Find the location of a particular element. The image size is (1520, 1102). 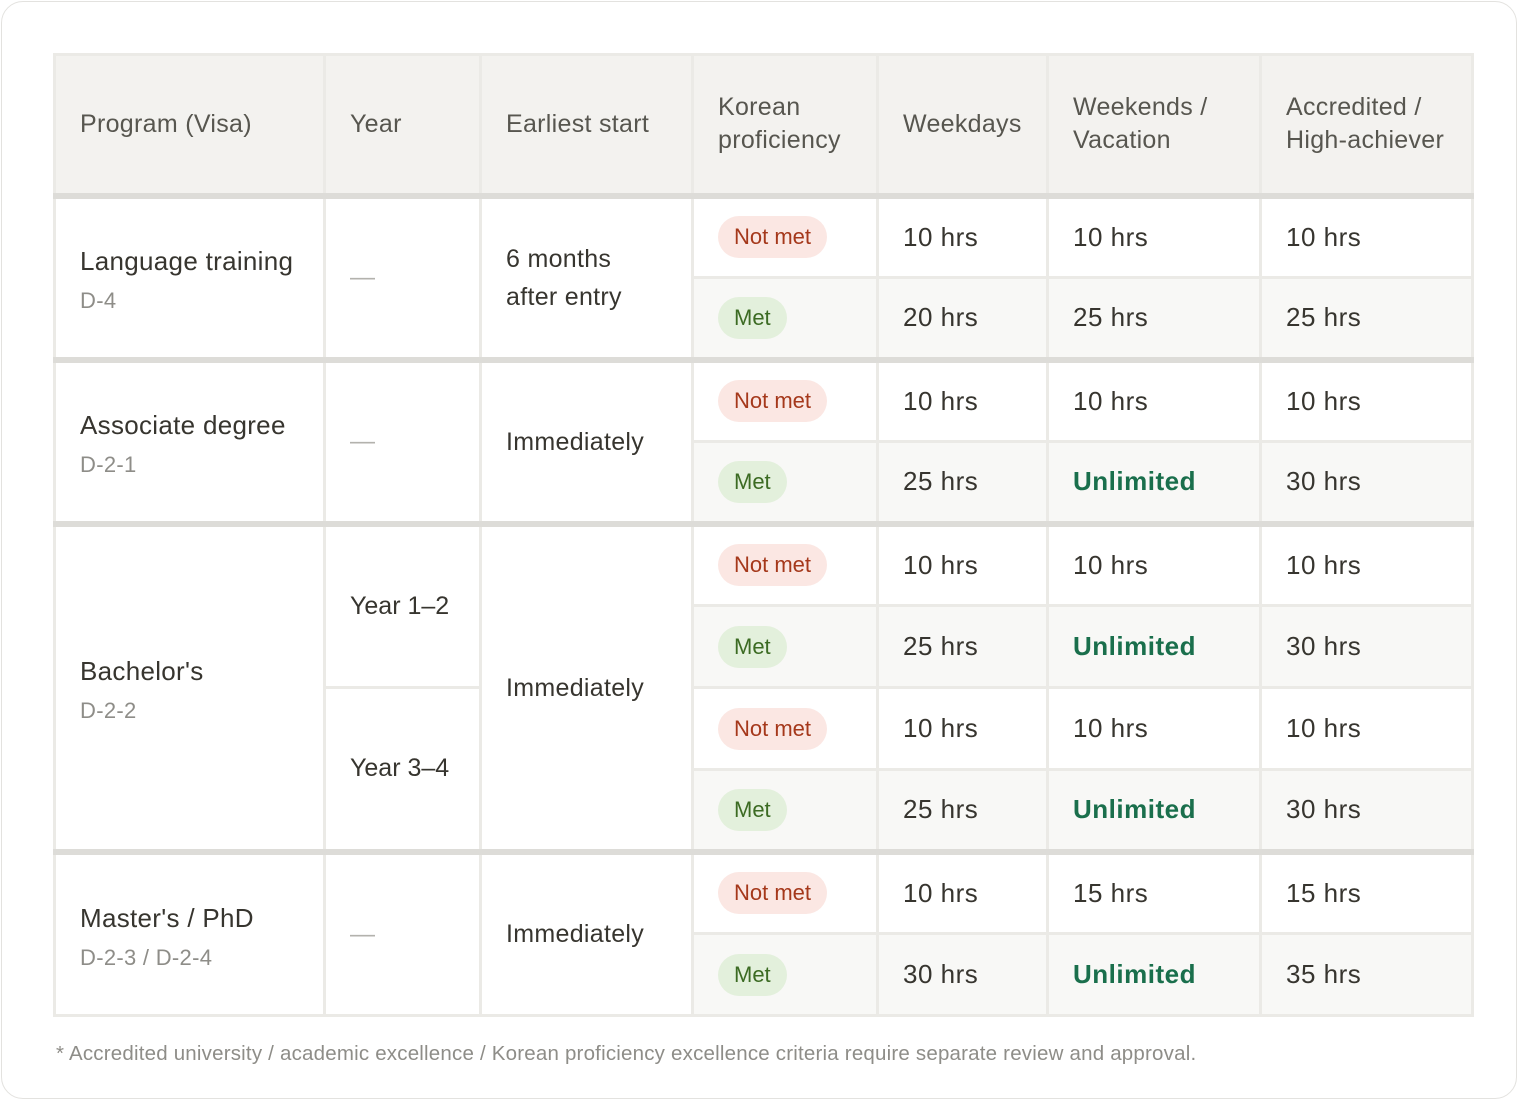

weekends-value: 25 hrs is located at coordinates (1111, 317).